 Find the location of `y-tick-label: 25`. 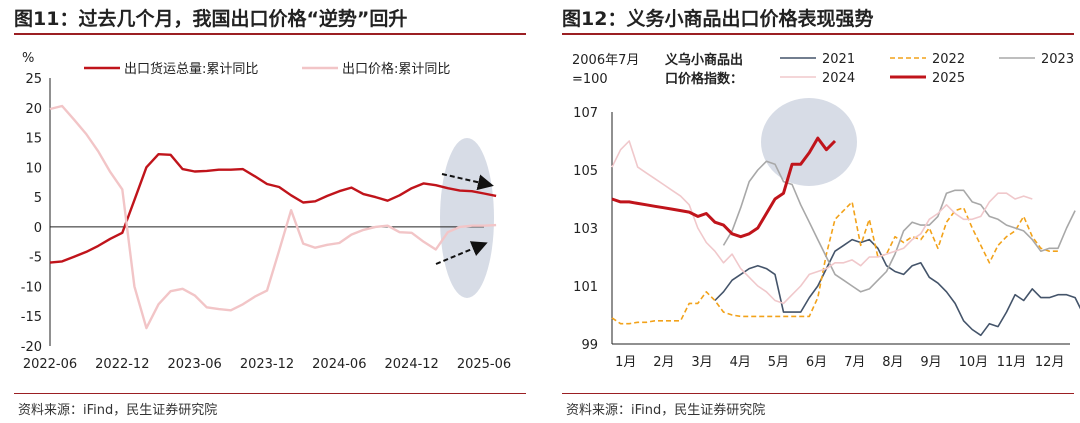

y-tick-label: 25 is located at coordinates (33, 79).